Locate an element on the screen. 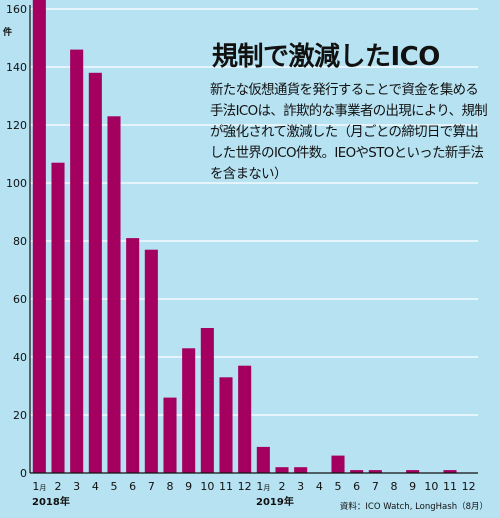  bar-2018年1月 is located at coordinates (39, 236).